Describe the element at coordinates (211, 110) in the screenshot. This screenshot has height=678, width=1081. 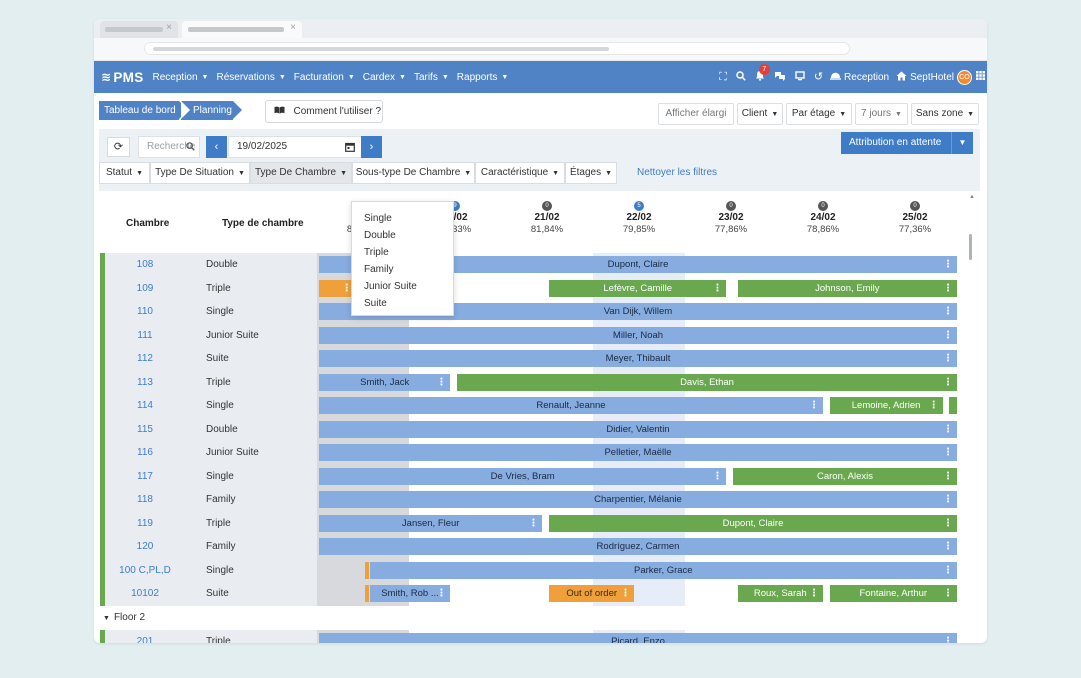
I see `breadcrumb-planning: Planning` at that location.